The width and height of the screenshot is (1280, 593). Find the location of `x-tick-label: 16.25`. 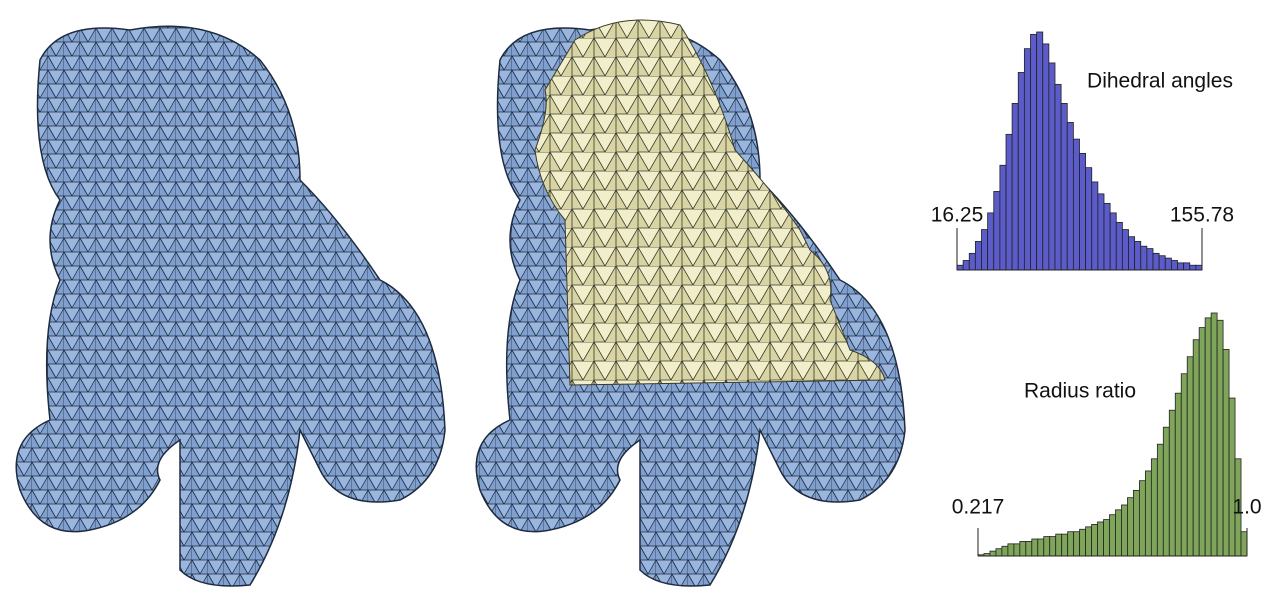

x-tick-label: 16.25 is located at coordinates (957, 215).